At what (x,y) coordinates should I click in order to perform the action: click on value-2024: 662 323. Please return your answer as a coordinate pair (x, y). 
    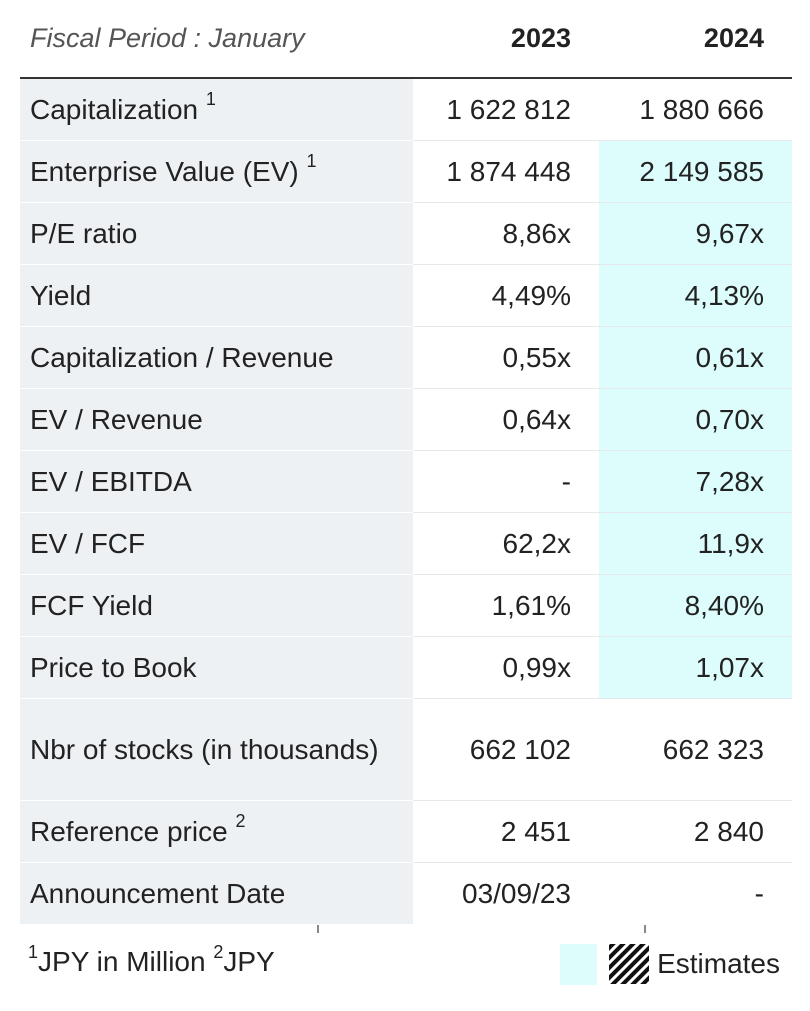
    Looking at the image, I should click on (695, 749).